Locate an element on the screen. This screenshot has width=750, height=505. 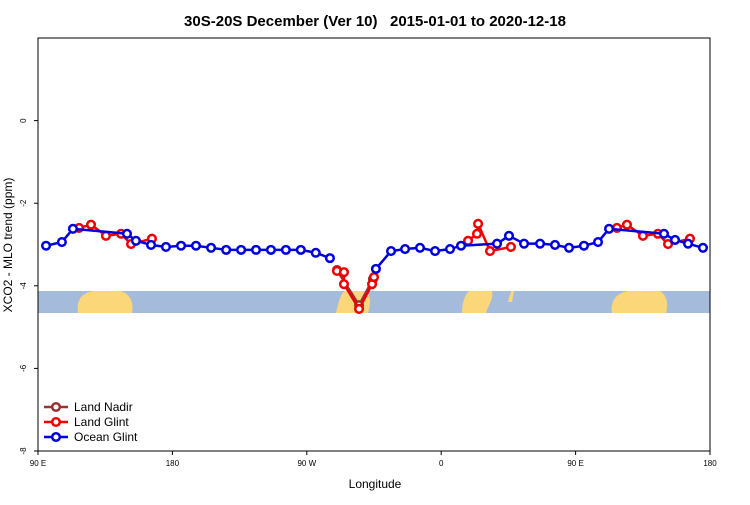
x-tick-label: 0 is located at coordinates (441, 463).